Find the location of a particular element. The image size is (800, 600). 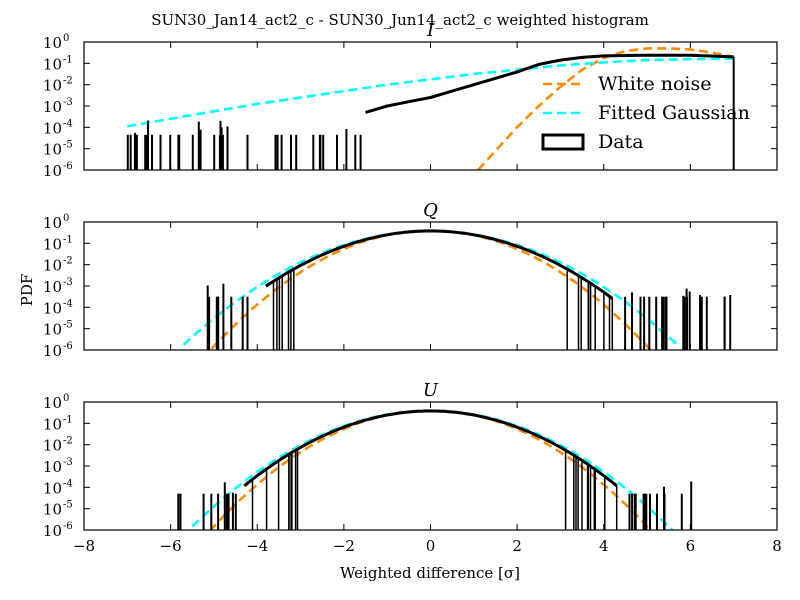

x-tick-label: 0 is located at coordinates (431, 546).